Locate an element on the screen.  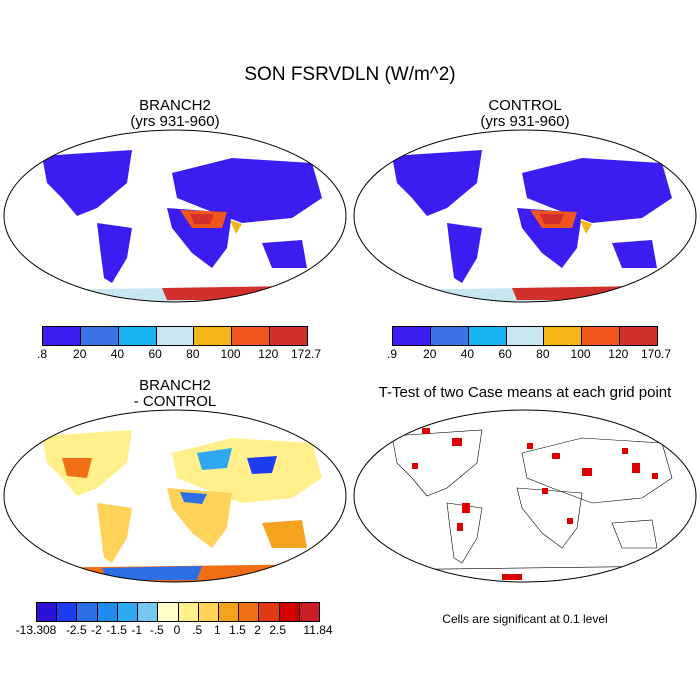
eurasia-outline is located at coordinates (597, 470).